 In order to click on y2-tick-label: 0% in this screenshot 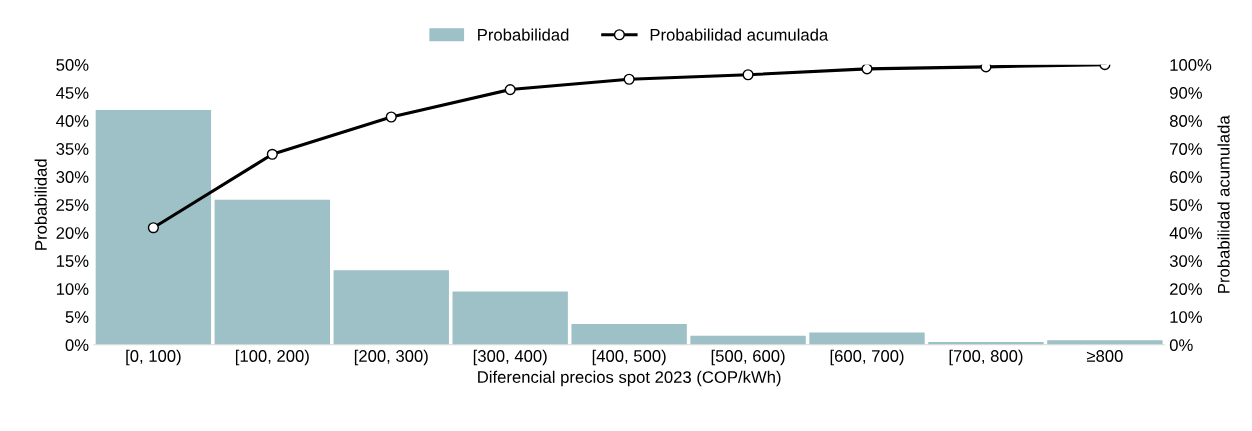, I will do `click(1181, 345)`.